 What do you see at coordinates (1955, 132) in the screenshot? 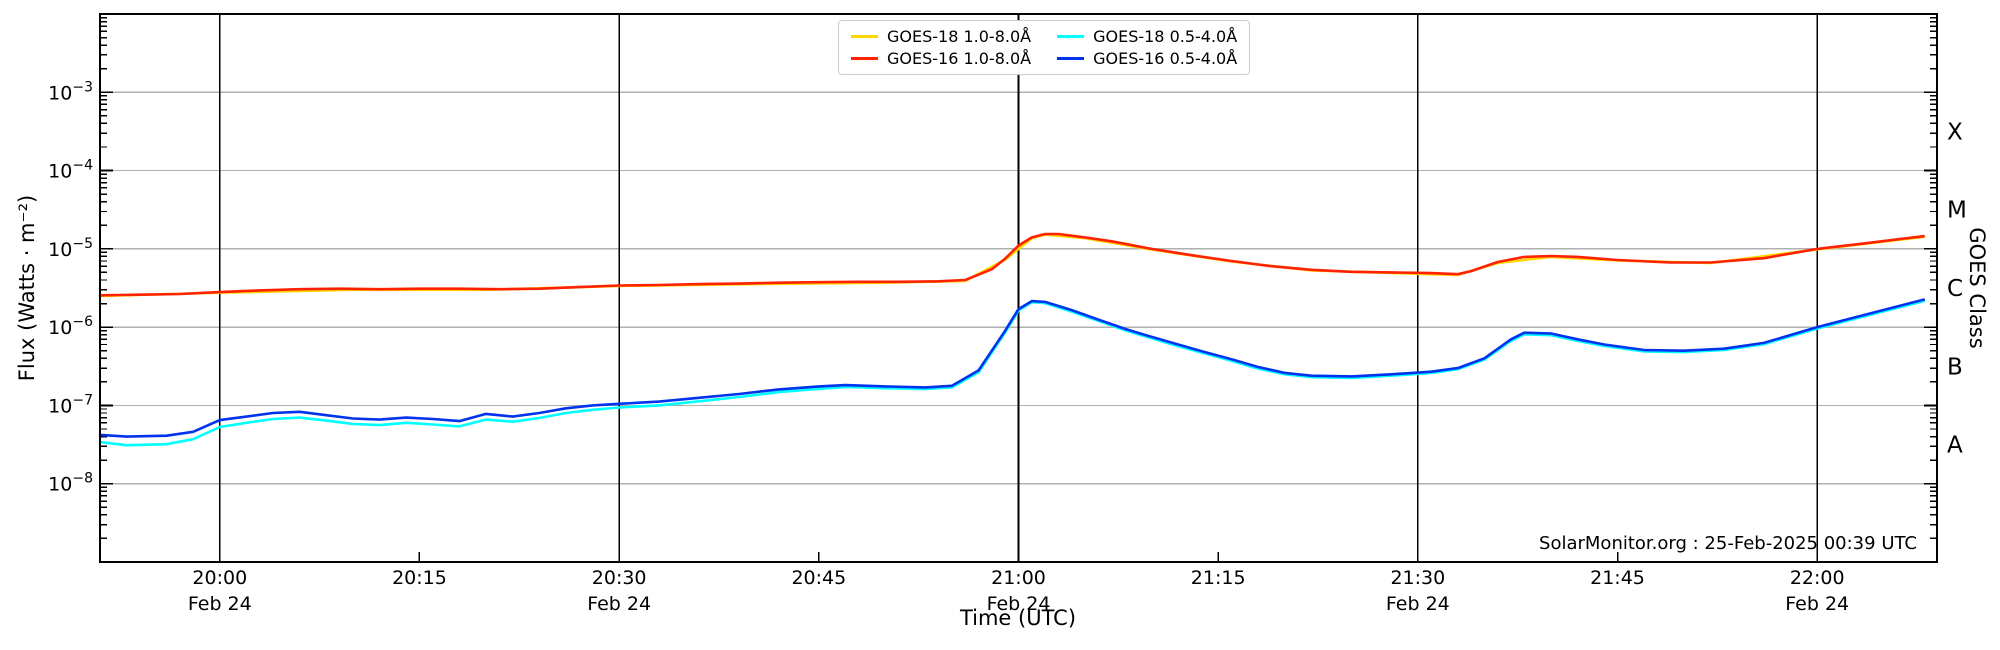
I see `goes-class-letter: X` at bounding box center [1955, 132].